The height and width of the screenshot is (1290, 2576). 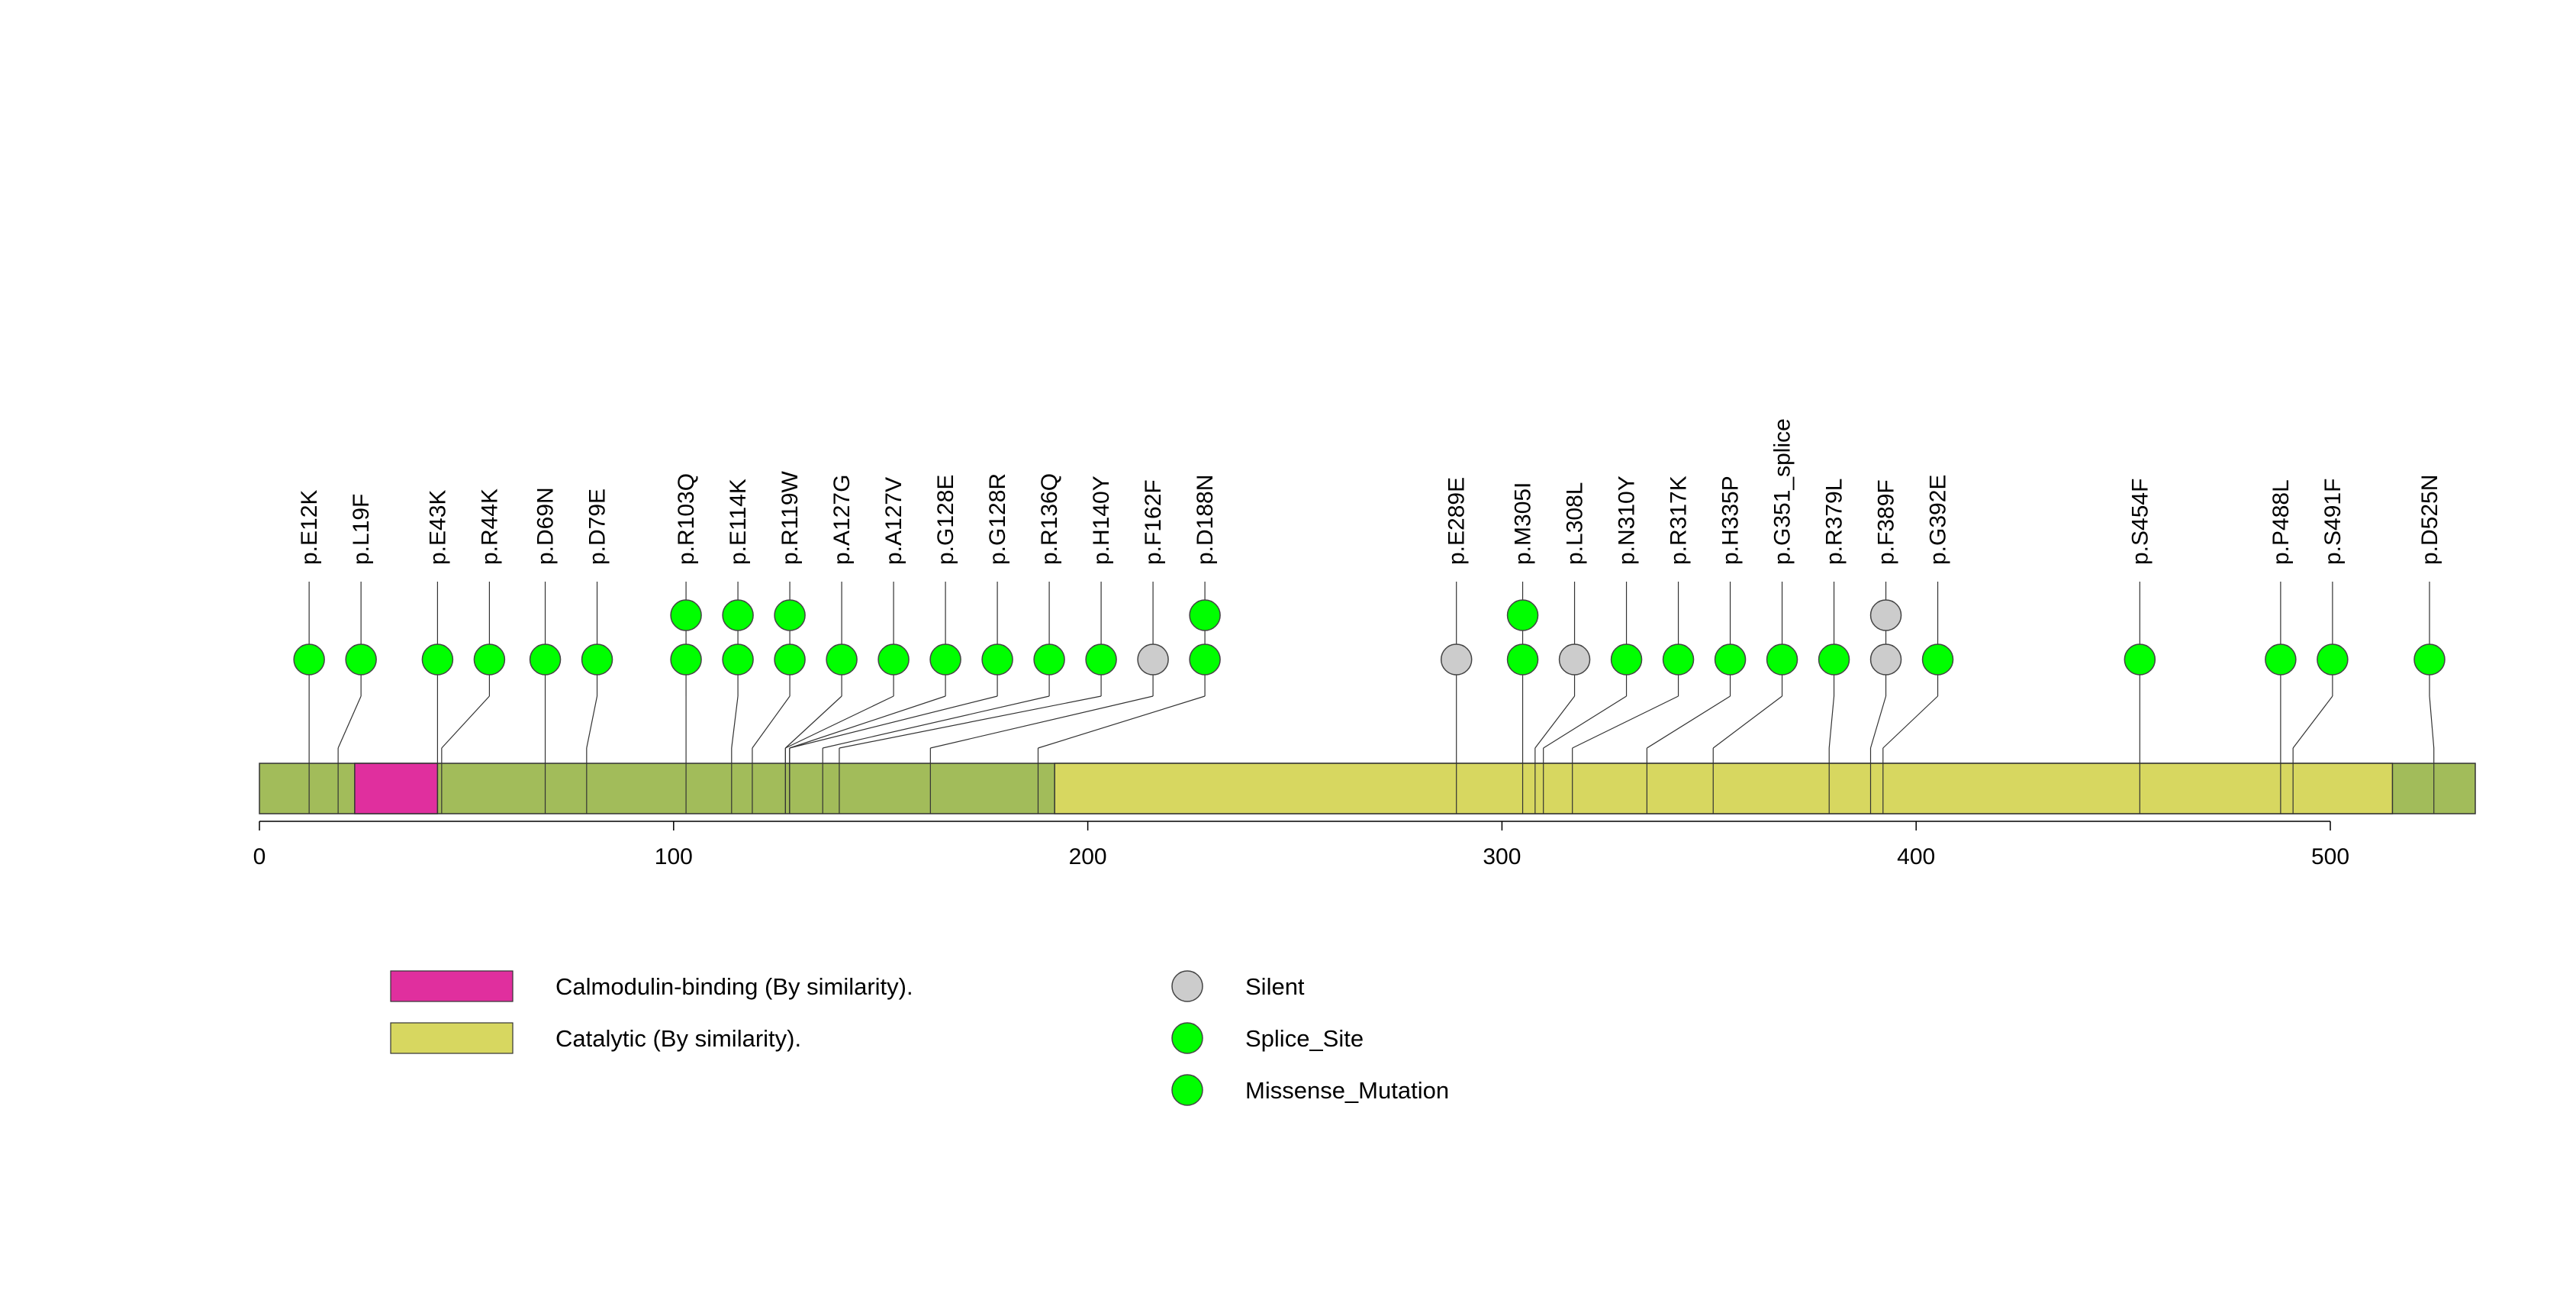 What do you see at coordinates (1049, 519) in the screenshot?
I see `mutation-label: p.R136Q` at bounding box center [1049, 519].